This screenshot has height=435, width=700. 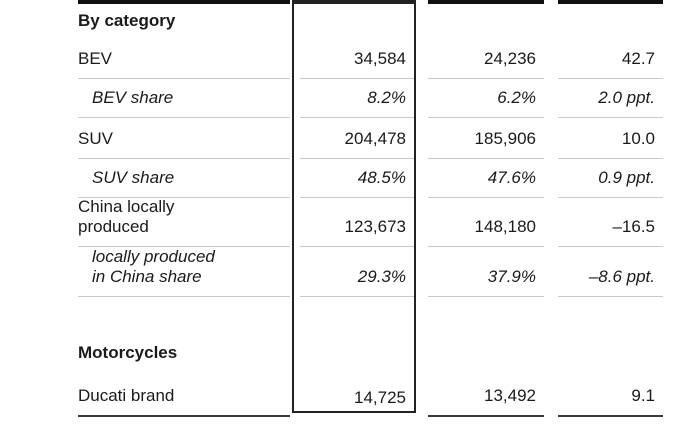 I want to click on locally-produced-in-china-share-value-1: 29.3%, so click(x=357, y=272).